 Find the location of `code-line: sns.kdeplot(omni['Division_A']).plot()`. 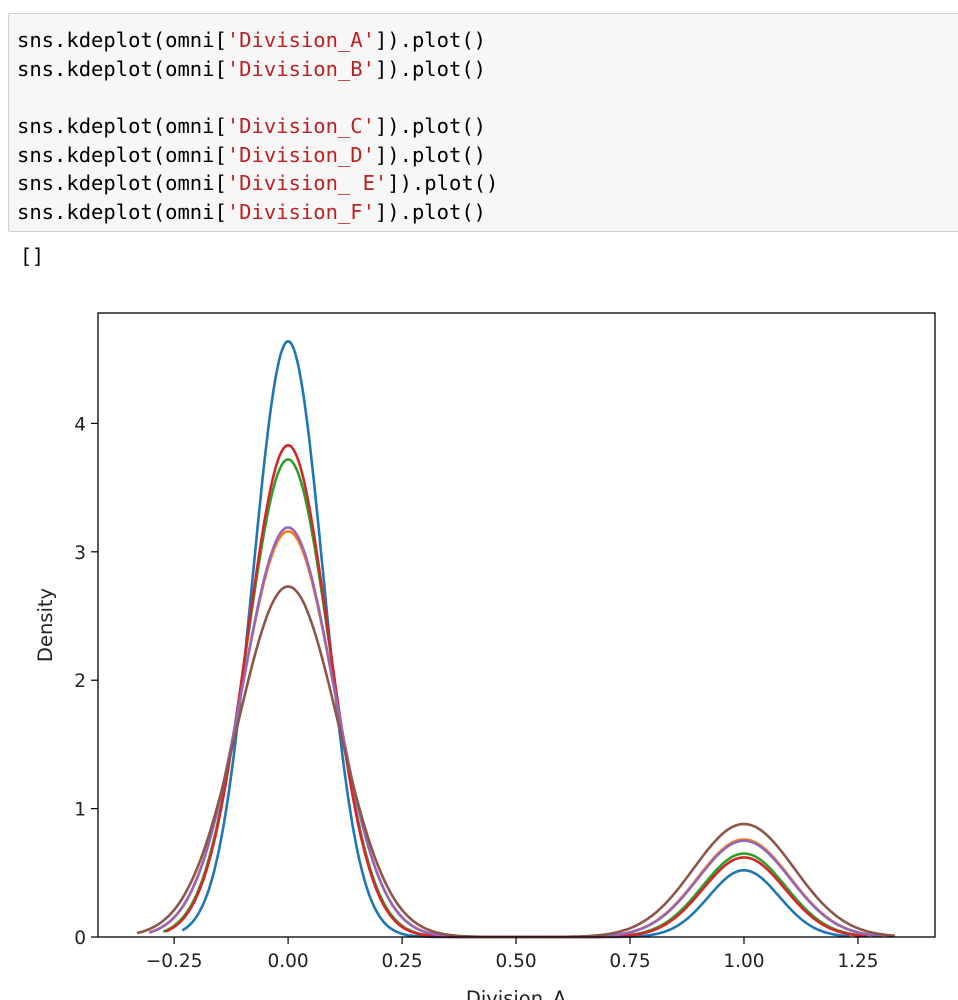

code-line: sns.kdeplot(omni['Division_A']).plot() is located at coordinates (257, 40).